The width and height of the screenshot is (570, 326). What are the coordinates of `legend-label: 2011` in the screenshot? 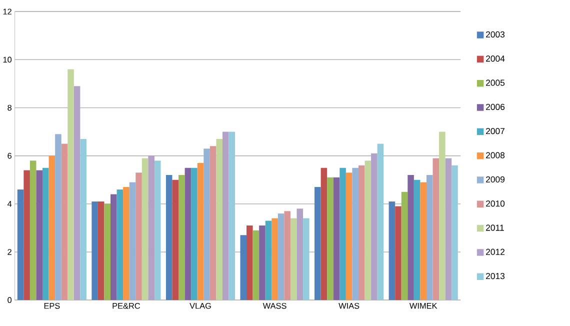 It's located at (495, 227).